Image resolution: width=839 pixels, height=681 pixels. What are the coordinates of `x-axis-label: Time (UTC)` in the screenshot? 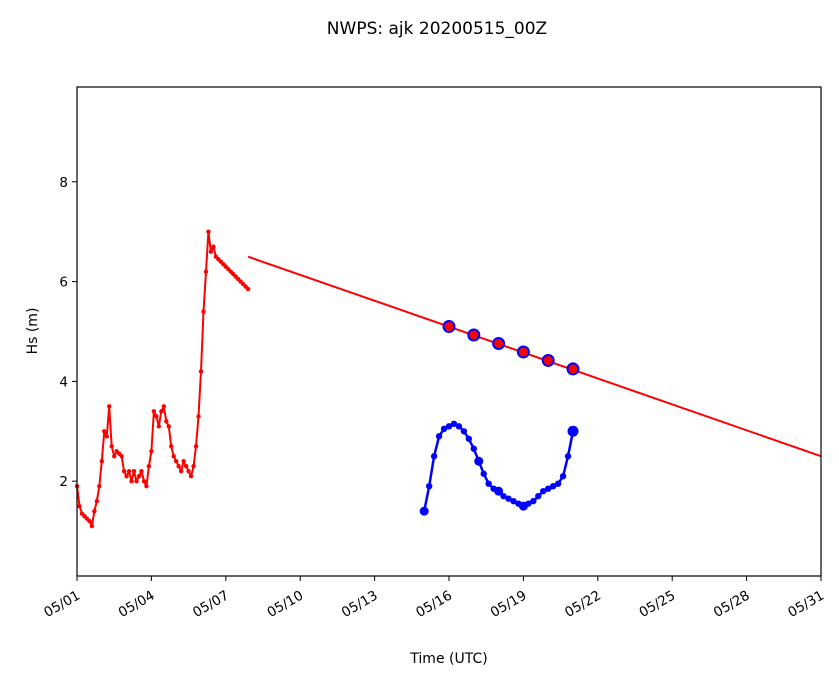 It's located at (448, 659).